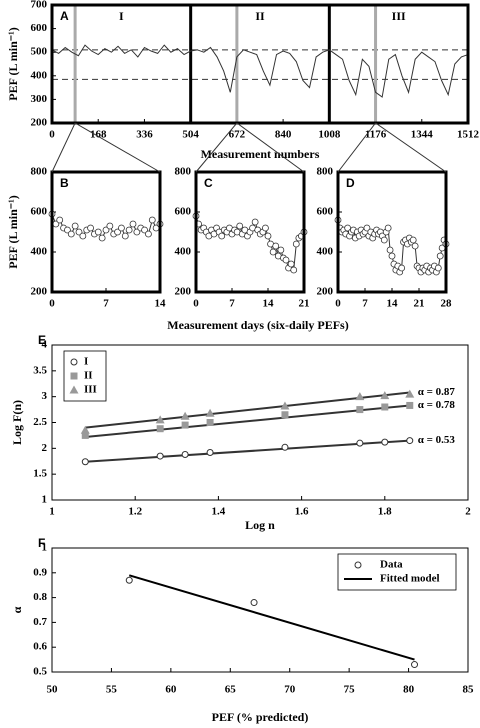 Image resolution: width=480 pixels, height=728 pixels. What do you see at coordinates (45, 396) in the screenshot?
I see `y-tick-label: 3` at bounding box center [45, 396].